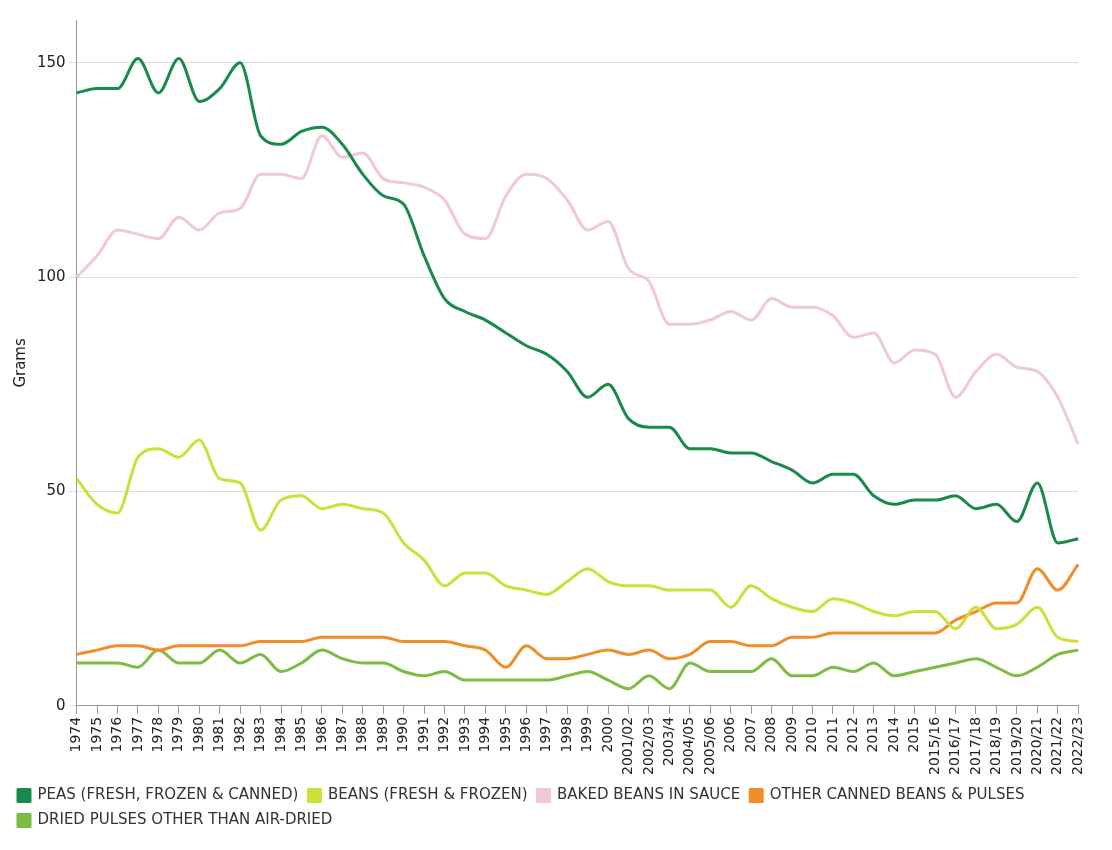 This screenshot has height=850, width=1112. What do you see at coordinates (688, 746) in the screenshot?
I see `x-tick-label: 2004/05` at bounding box center [688, 746].